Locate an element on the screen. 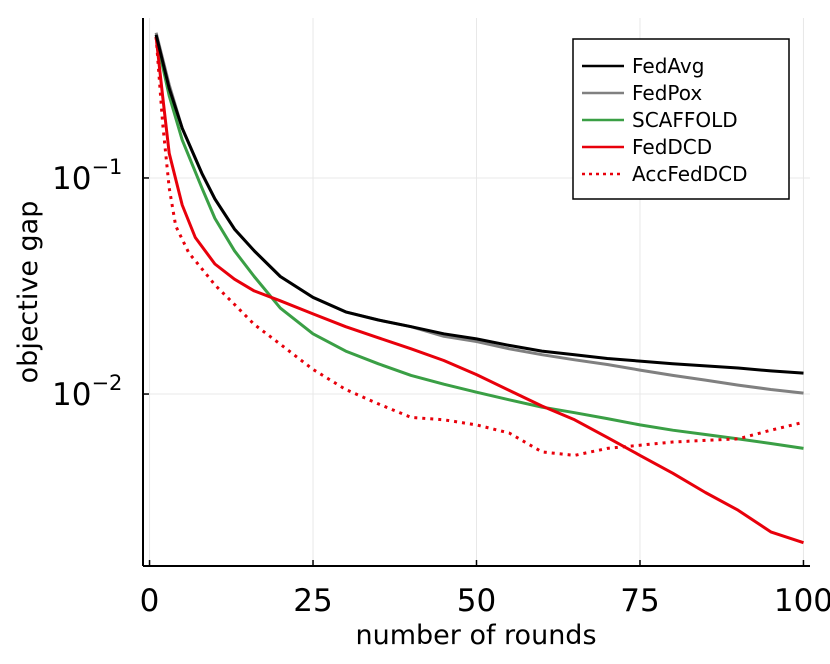 The width and height of the screenshot is (830, 664). x-tick-label-4: 100 is located at coordinates (802, 601).